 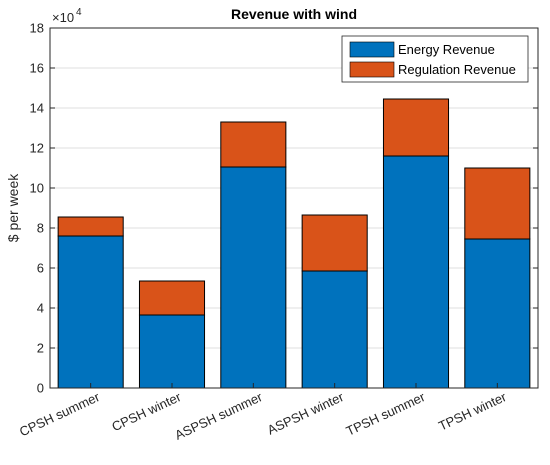 I want to click on x-tick-label: ASPSH summer, so click(x=218, y=416).